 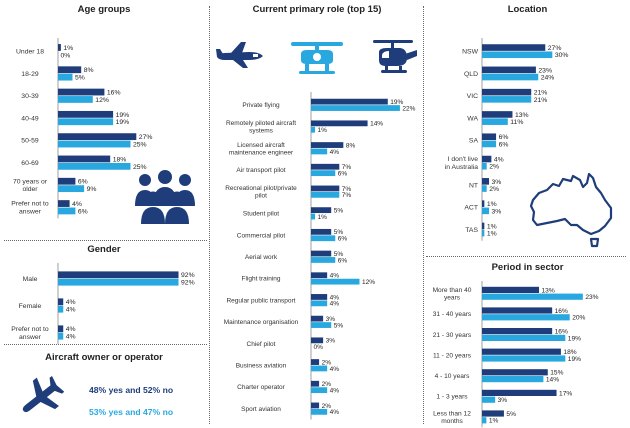 I want to click on category-label: SA, so click(x=474, y=141).